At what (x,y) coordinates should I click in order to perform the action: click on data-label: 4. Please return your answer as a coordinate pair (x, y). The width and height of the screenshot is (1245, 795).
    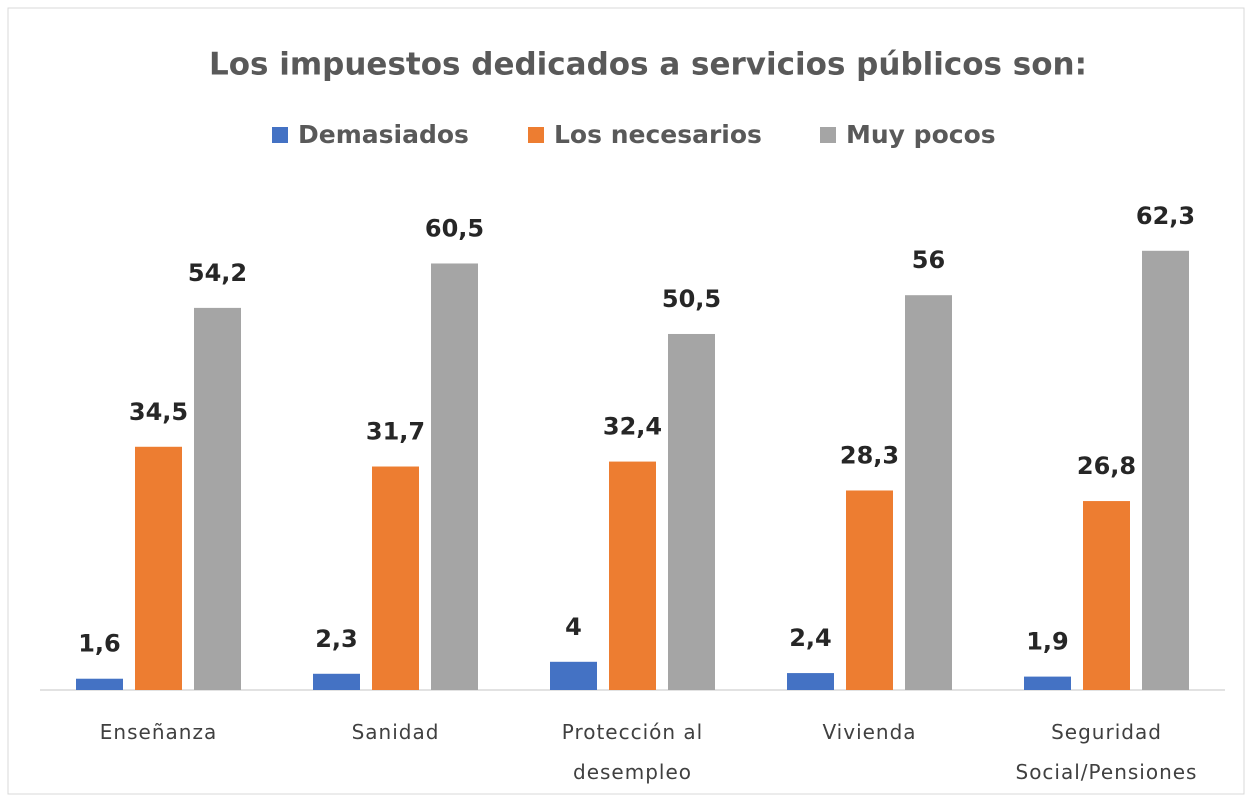
    Looking at the image, I should click on (573, 627).